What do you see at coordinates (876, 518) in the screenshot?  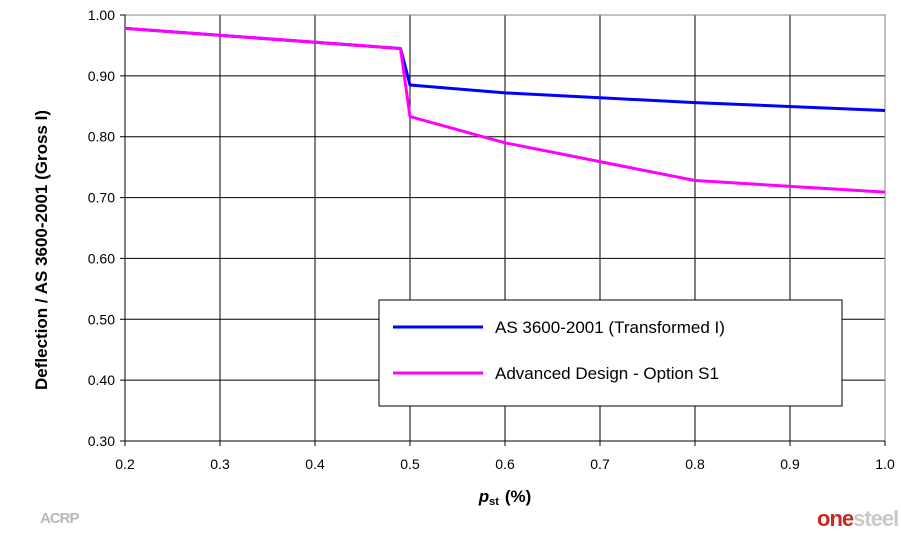 I see `onesteel-logo-steel: steel` at bounding box center [876, 518].